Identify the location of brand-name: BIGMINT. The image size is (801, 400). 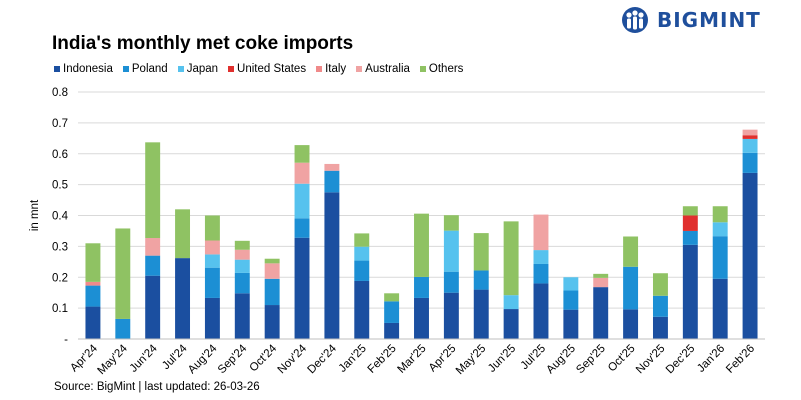
(709, 20).